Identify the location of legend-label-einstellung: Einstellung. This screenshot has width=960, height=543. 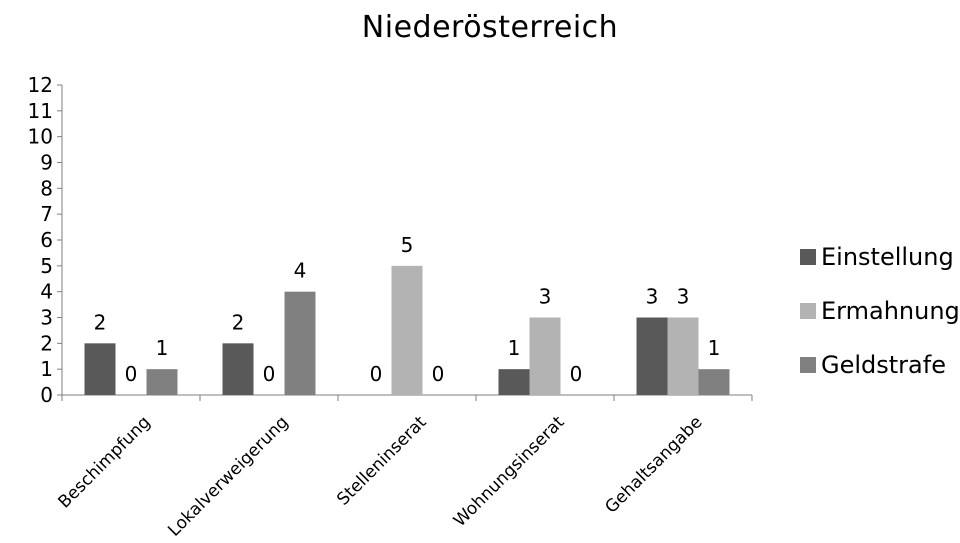
(887, 257).